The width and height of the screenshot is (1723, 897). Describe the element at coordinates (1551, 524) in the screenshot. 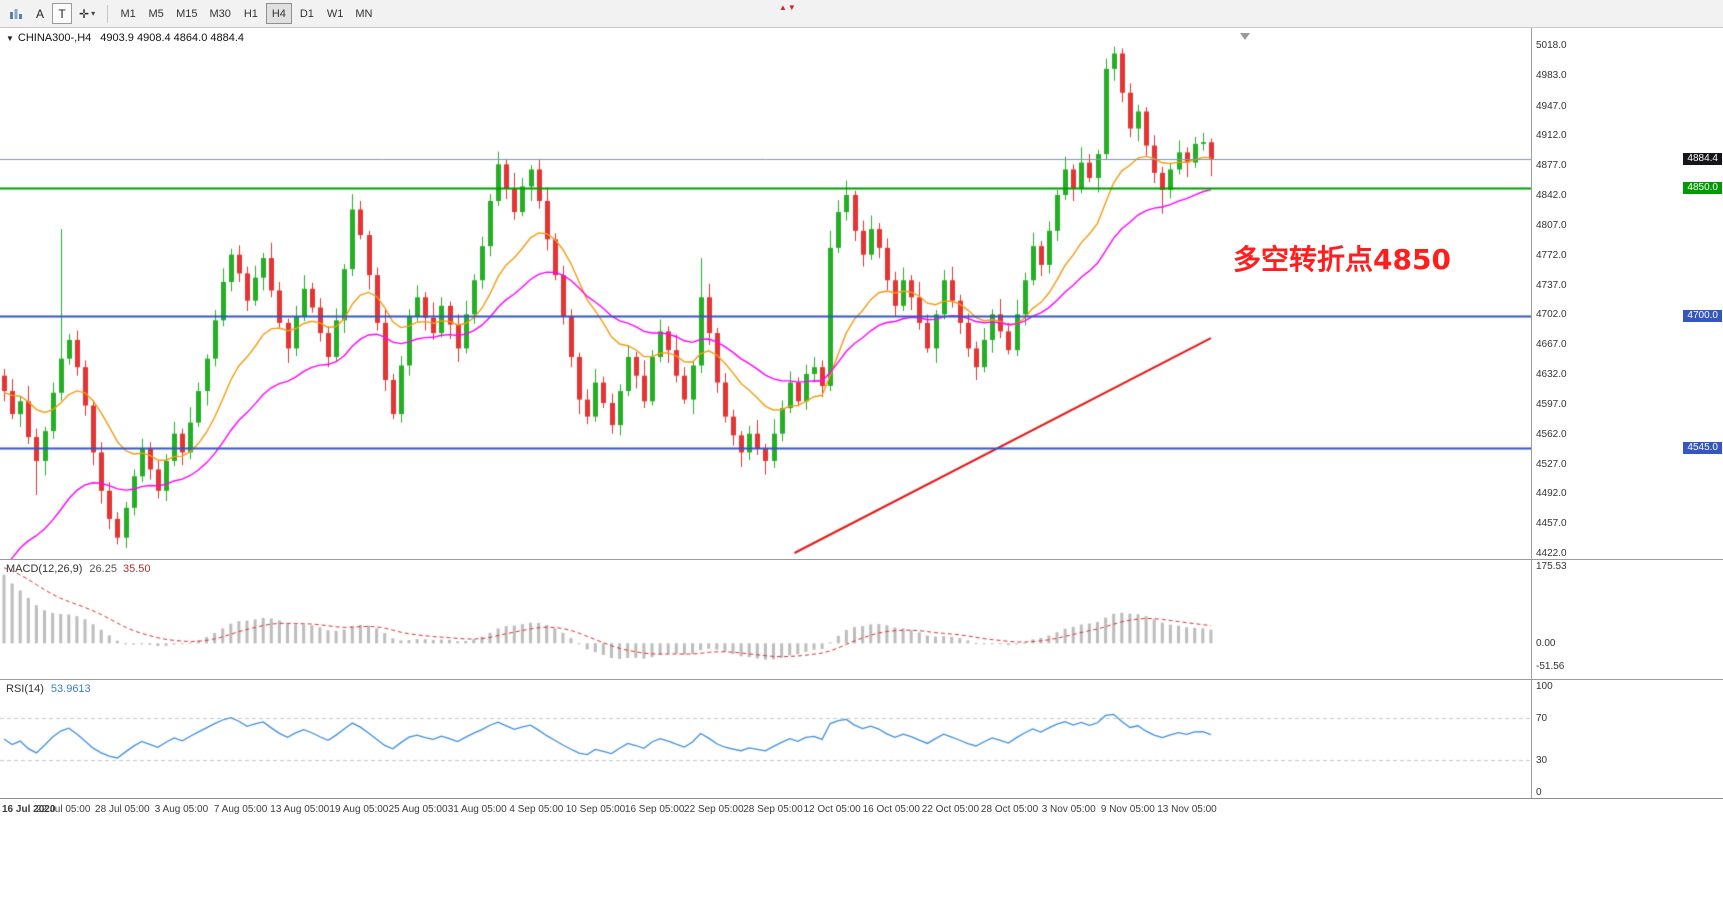

I see `price-tick-label: 4457.0` at that location.